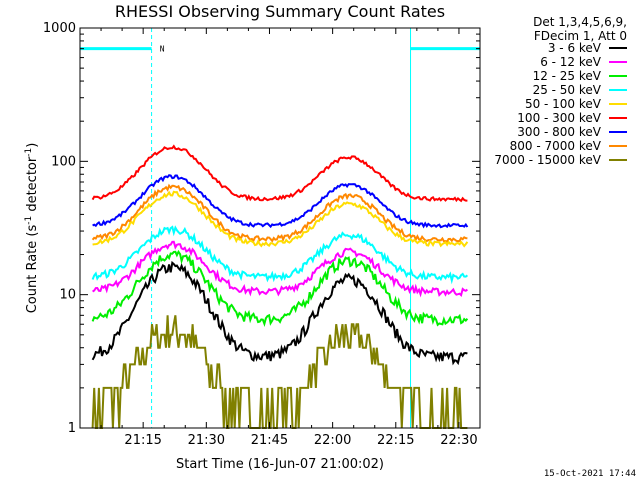  Describe the element at coordinates (547, 160) in the screenshot. I see `legend-label-8: 7000 - 15000 keV` at that location.